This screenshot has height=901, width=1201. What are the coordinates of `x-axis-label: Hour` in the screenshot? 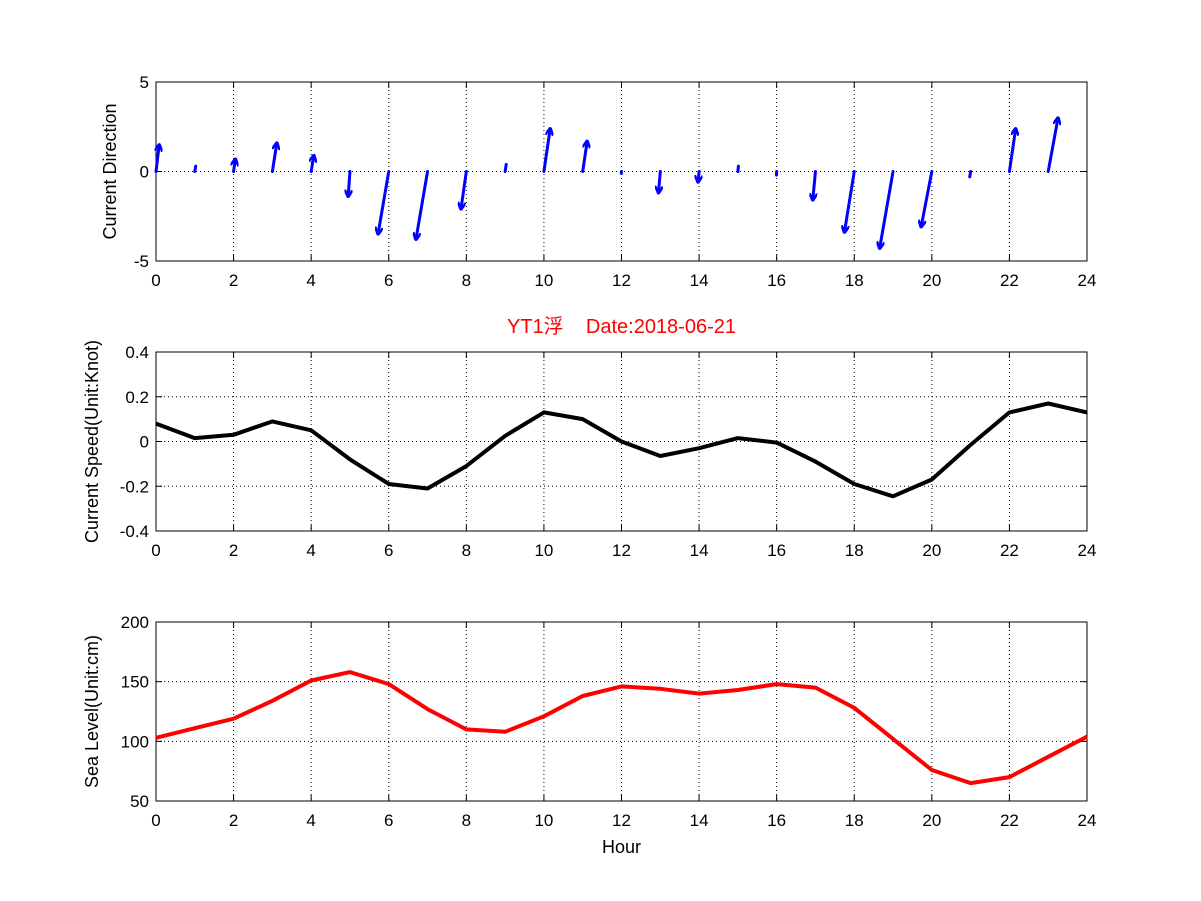 It's located at (621, 847).